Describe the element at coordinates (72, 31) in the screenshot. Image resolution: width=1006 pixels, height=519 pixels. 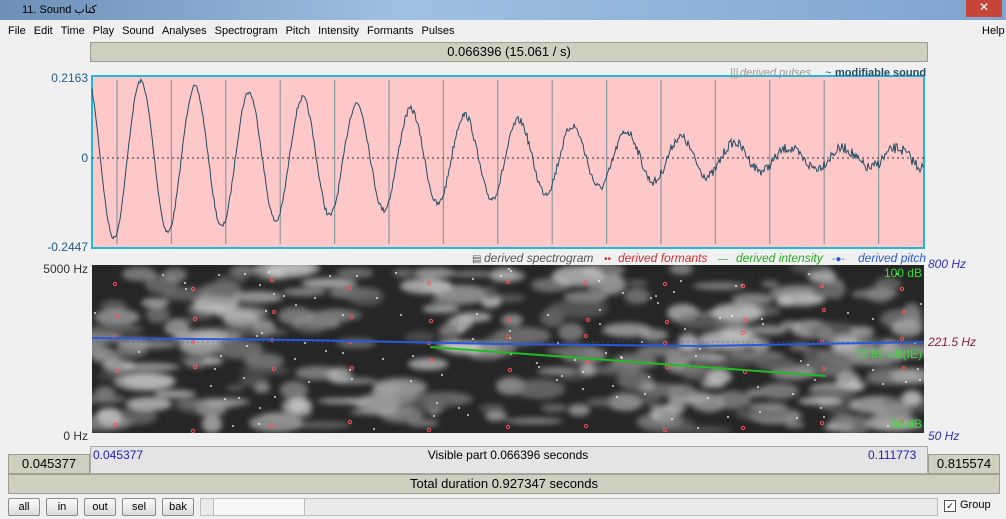
I see `menu-item: Time` at that location.